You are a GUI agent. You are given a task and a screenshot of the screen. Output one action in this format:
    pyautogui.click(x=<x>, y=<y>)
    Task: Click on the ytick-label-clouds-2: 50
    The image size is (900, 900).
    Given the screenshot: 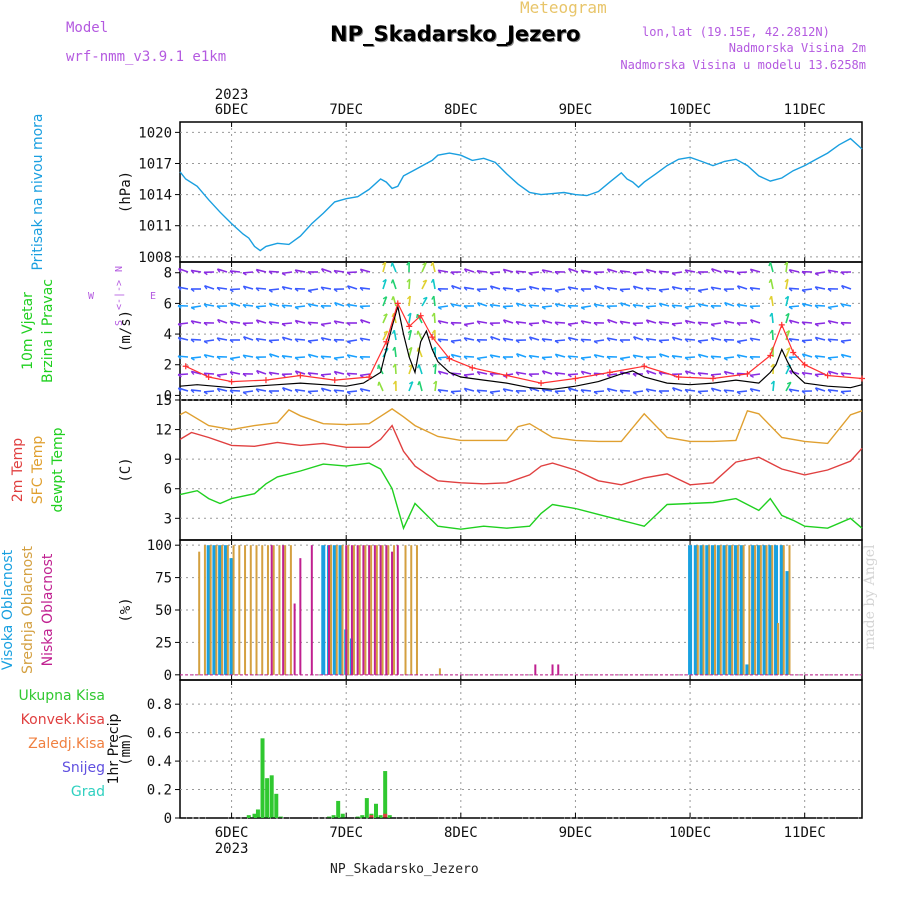 What is the action you would take?
    pyautogui.click(x=163, y=611)
    